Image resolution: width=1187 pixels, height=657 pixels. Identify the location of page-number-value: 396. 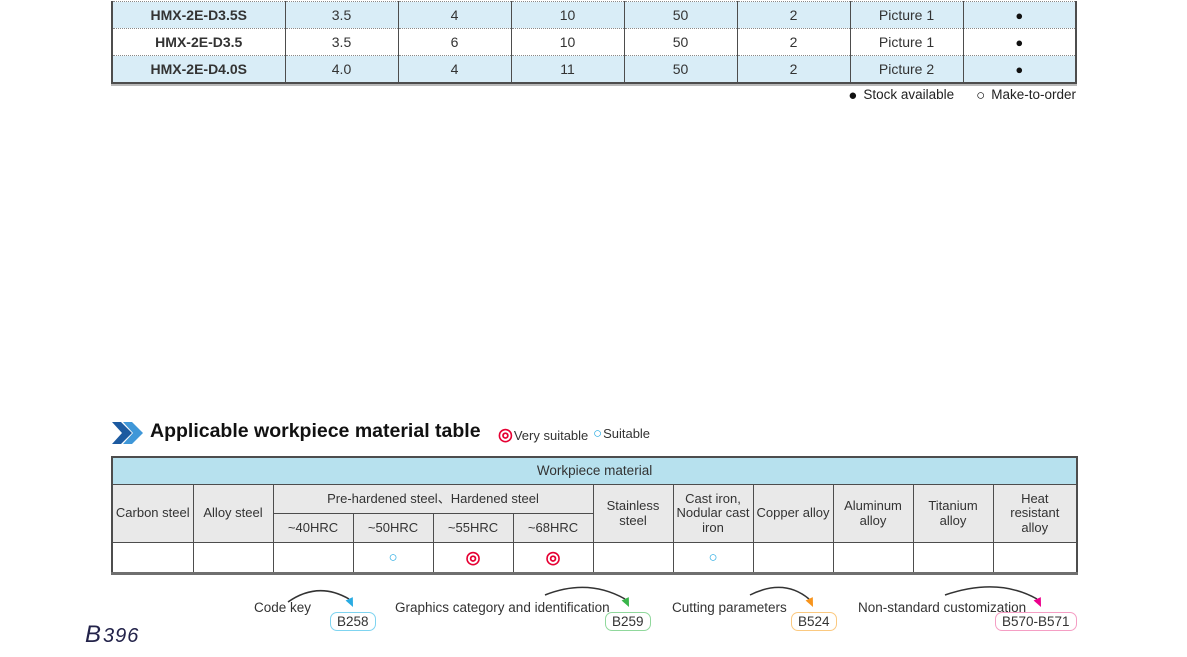
(121, 636).